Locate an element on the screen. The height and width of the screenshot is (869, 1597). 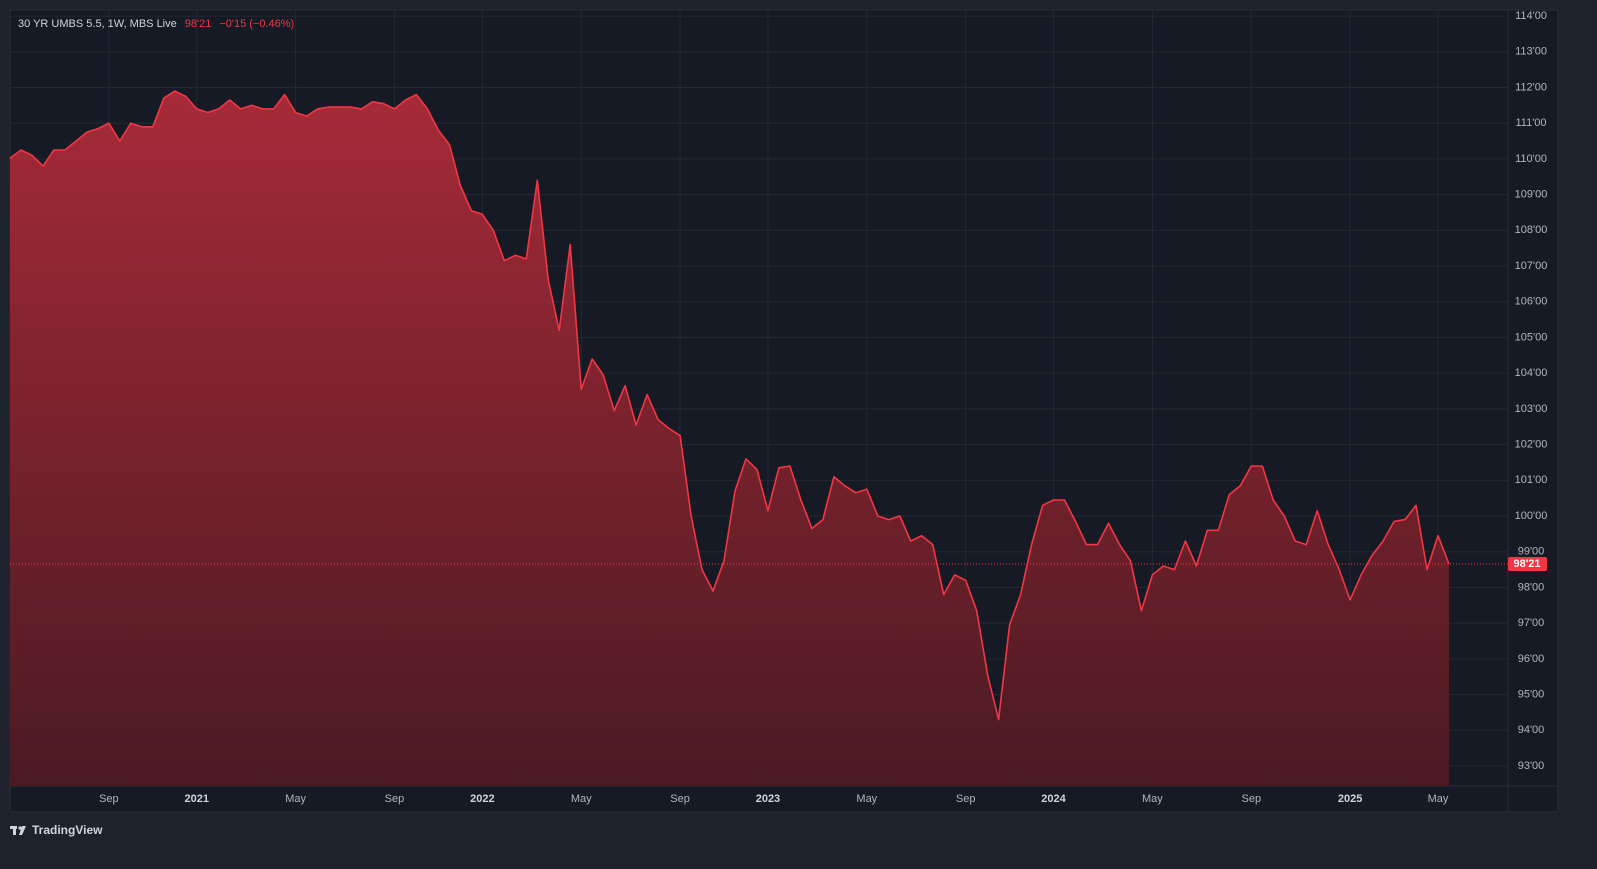
x-tick-label: 2024 is located at coordinates (1053, 799).